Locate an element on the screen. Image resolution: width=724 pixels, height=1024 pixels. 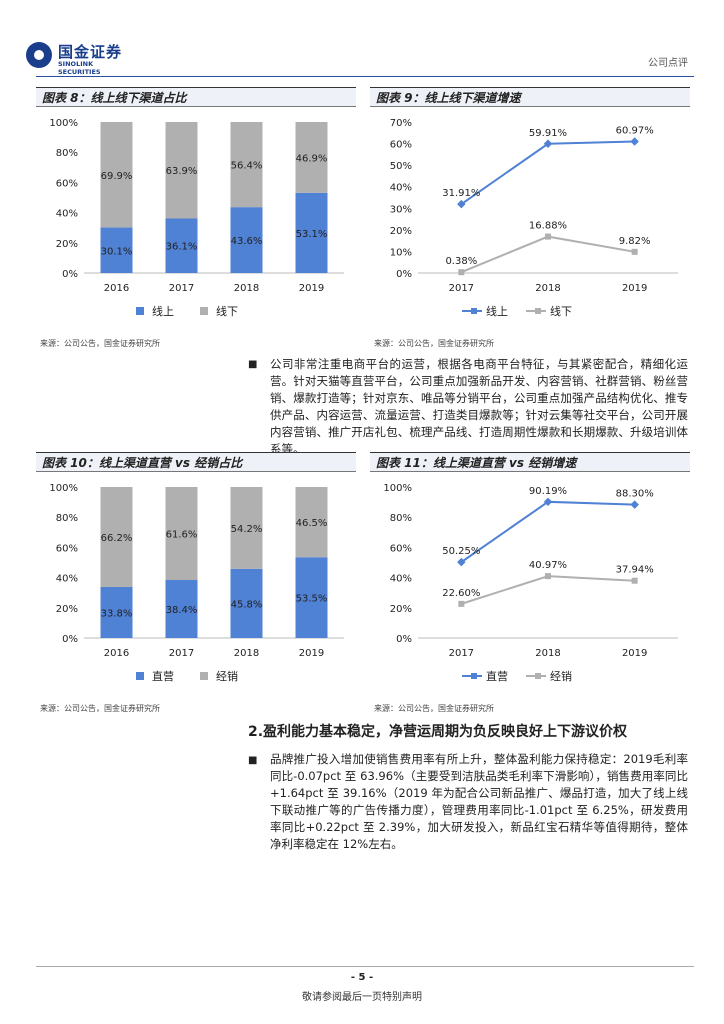
logo-text-cn: 国金证券 is located at coordinates (90, 52).